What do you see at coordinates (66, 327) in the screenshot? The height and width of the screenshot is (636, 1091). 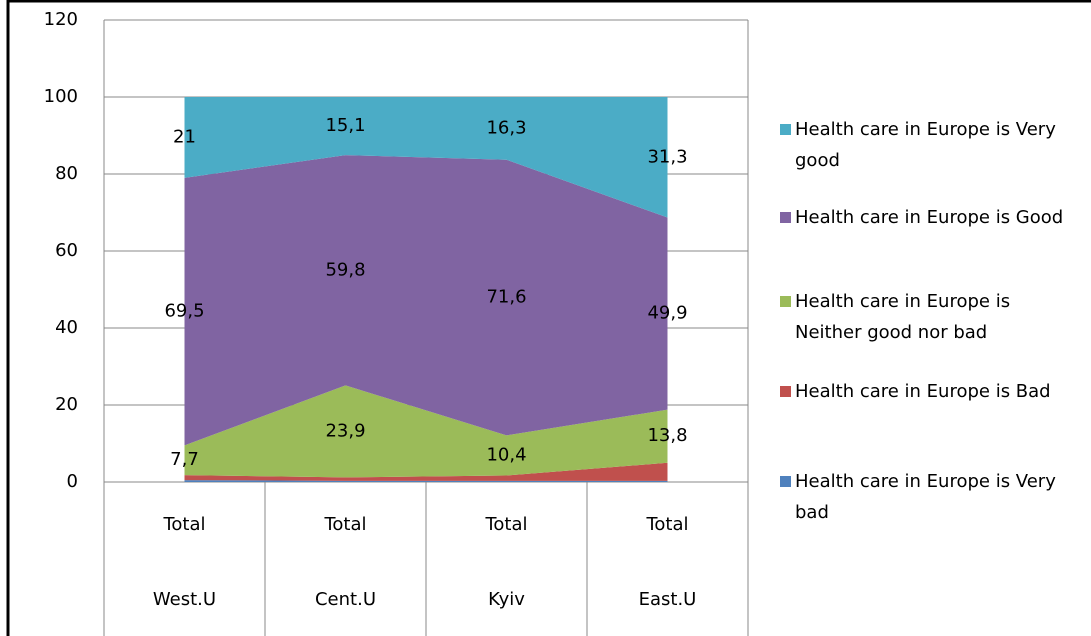 I see `y-tick-label: 40` at bounding box center [66, 327].